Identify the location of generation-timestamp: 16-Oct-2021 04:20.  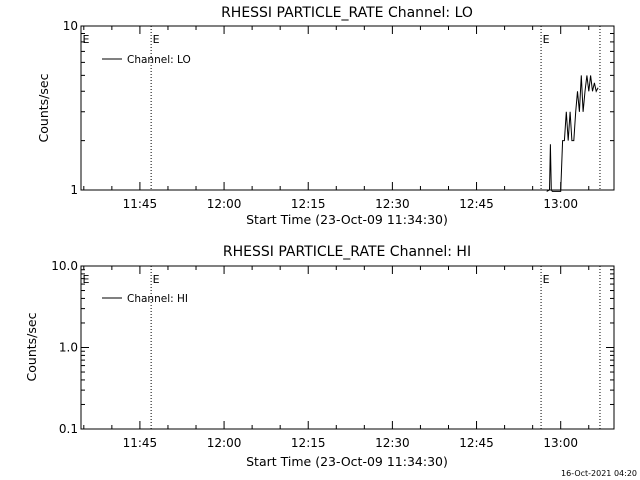
(599, 473).